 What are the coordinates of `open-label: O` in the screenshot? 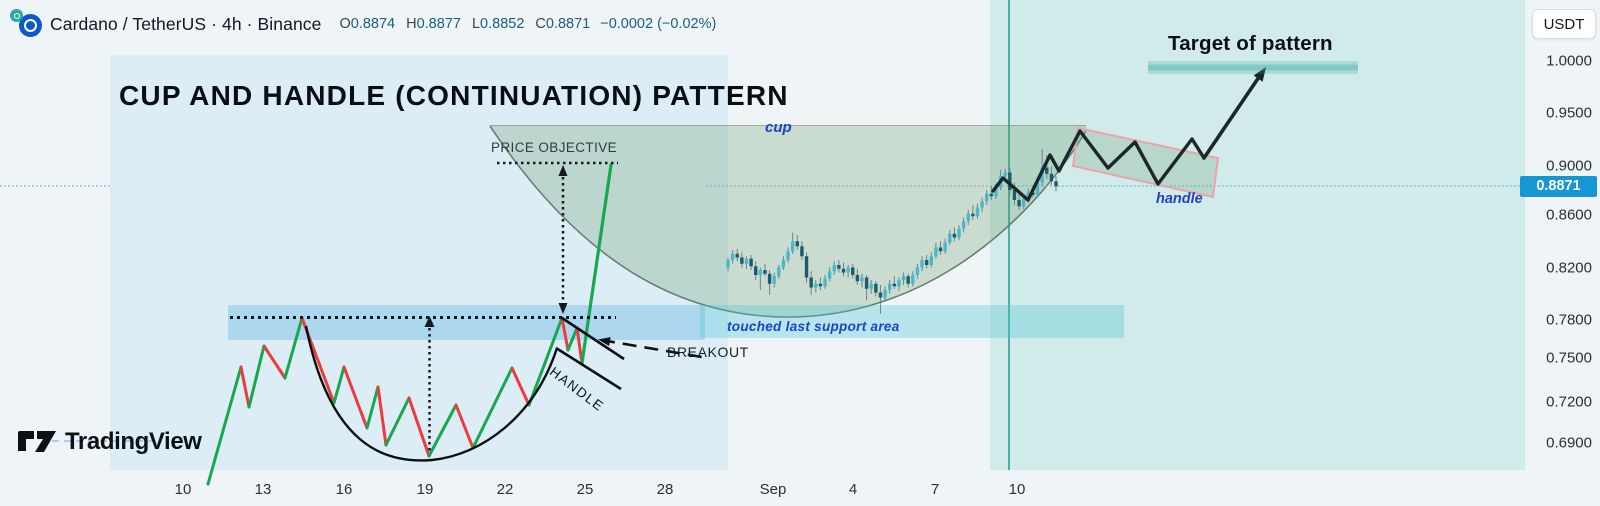 It's located at (345, 24).